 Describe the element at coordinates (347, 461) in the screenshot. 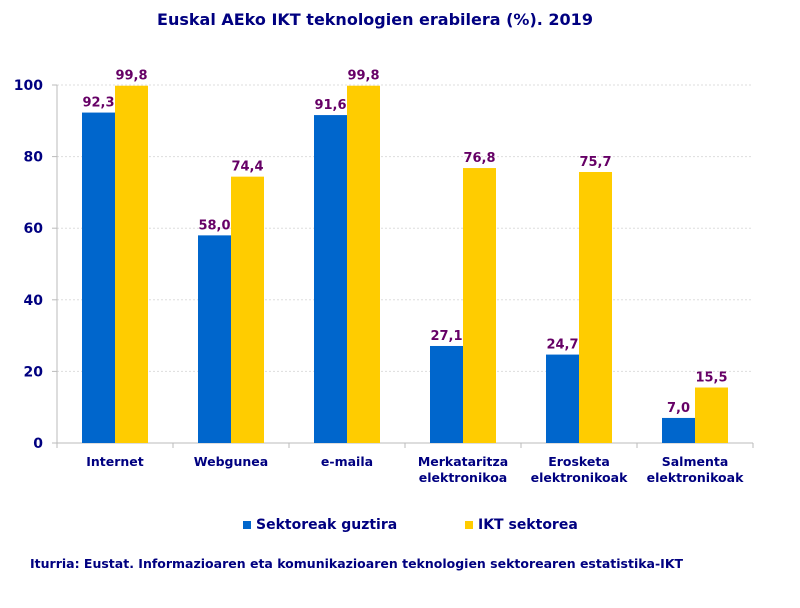

I see `x-tick-label: e-maila` at that location.